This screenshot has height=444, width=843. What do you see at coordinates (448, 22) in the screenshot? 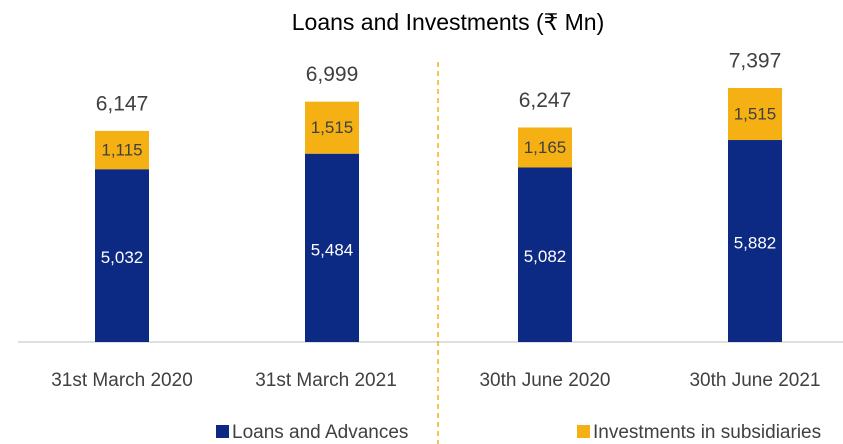
I see `chart-title: Loans and Investments (₹ Mn)` at bounding box center [448, 22].